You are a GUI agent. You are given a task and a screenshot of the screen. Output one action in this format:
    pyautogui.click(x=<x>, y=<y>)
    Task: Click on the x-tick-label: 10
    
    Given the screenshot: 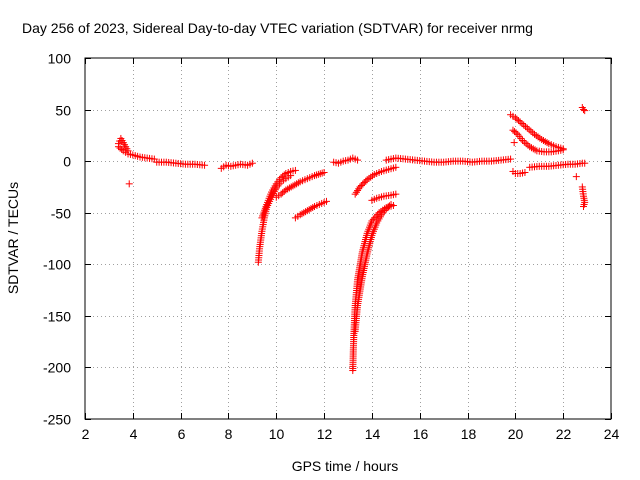 What is the action you would take?
    pyautogui.click(x=277, y=434)
    